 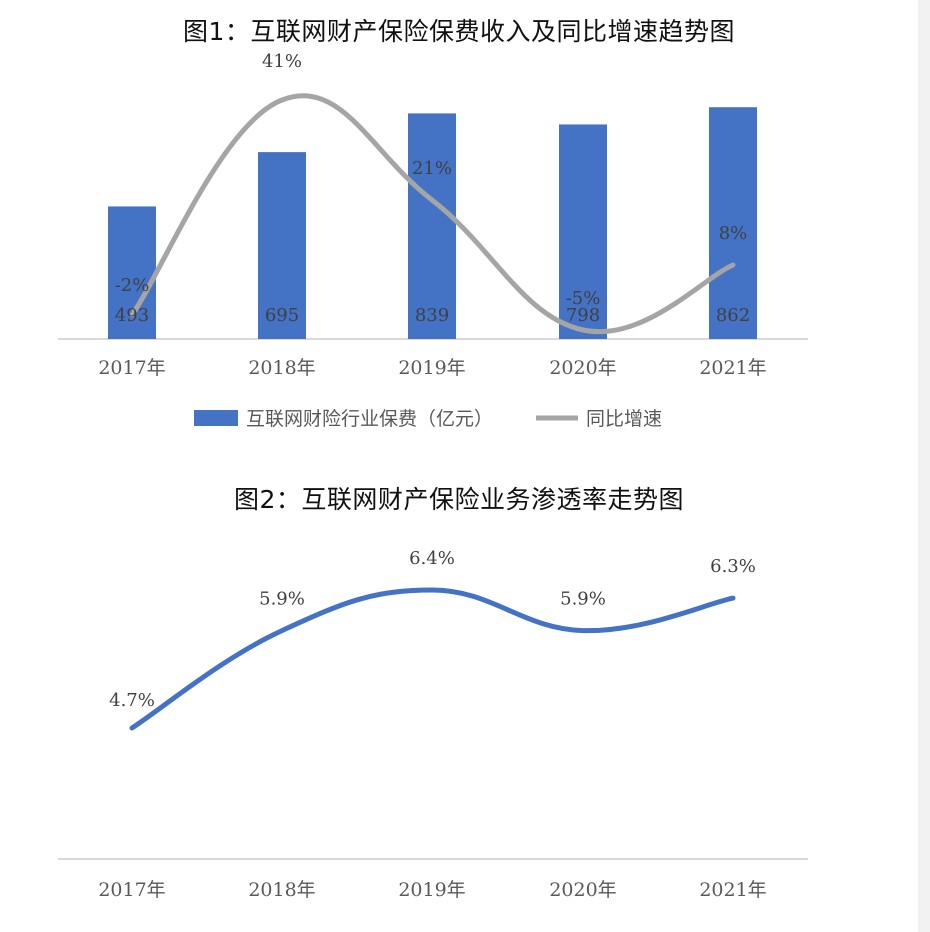 I want to click on legend-bar-label: 互联网财险行业保费（亿元）, so click(x=369, y=419).